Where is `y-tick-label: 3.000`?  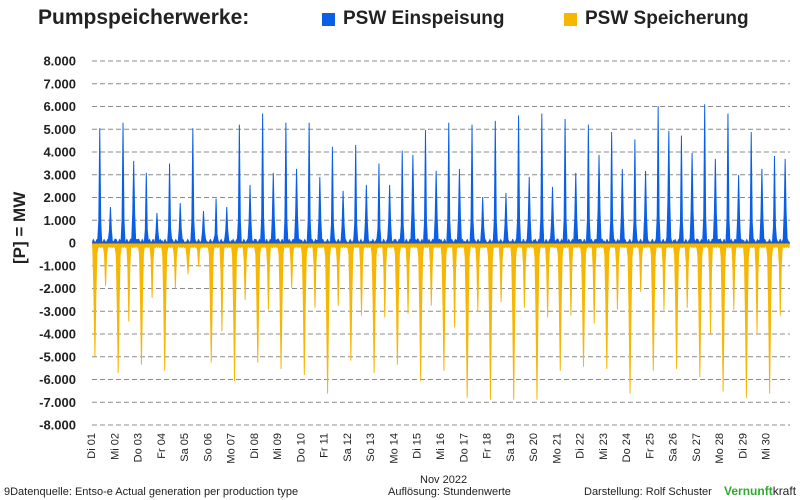 y-tick-label: 3.000 is located at coordinates (59, 174).